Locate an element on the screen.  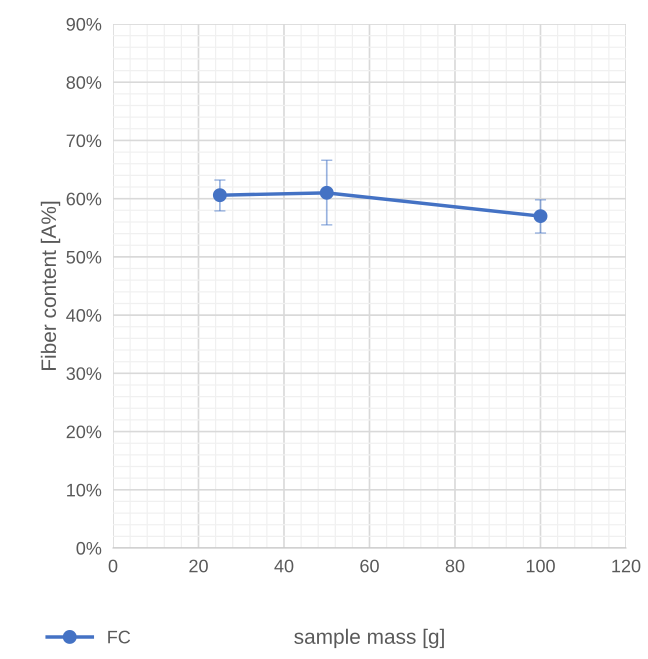
x-axis-title: sample mass [g] is located at coordinates (369, 638).